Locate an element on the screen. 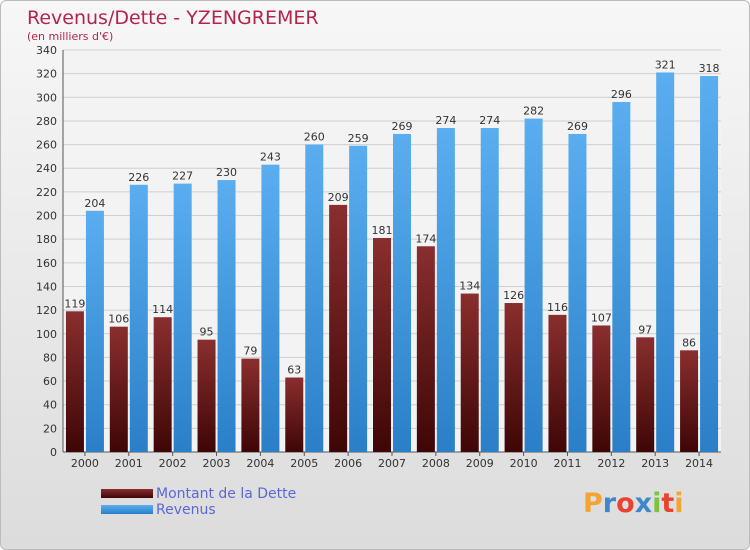 This screenshot has height=550, width=750. x-tick-label: 2013 is located at coordinates (655, 463).